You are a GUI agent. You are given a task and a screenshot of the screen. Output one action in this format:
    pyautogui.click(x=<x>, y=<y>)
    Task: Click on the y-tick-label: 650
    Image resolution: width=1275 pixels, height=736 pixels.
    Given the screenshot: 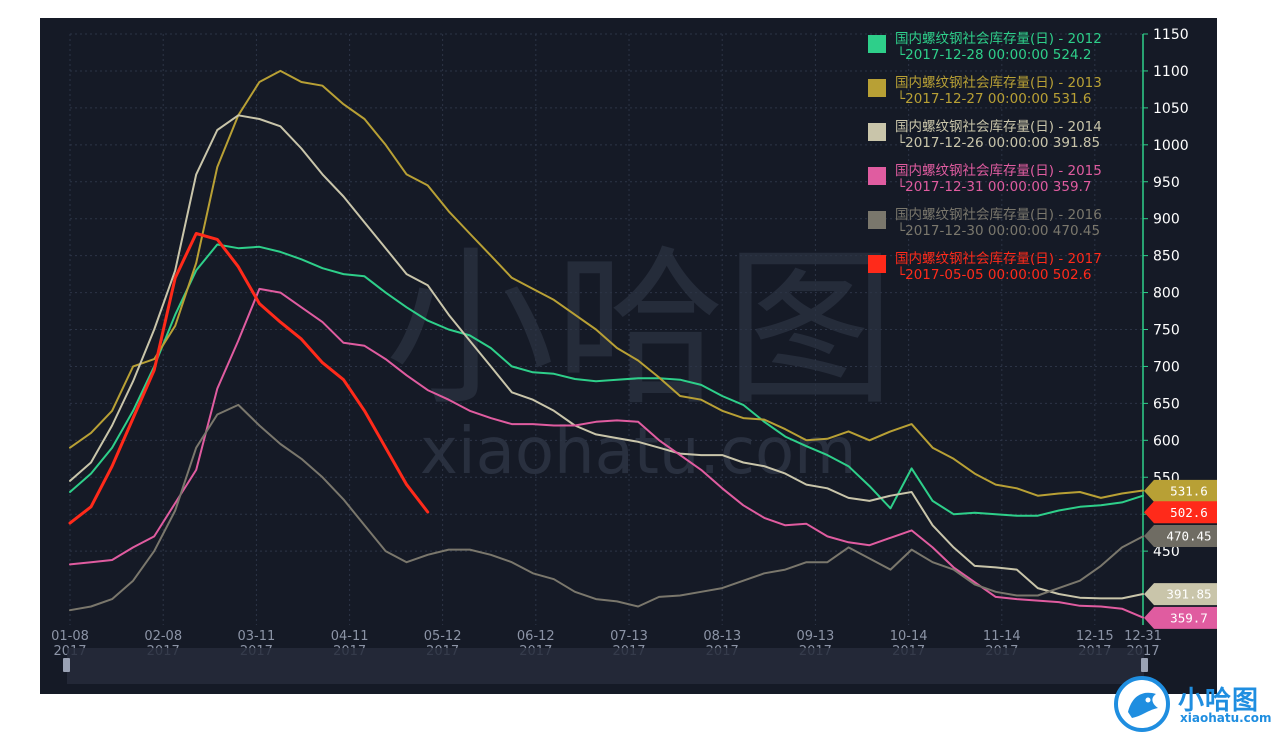 What is the action you would take?
    pyautogui.click(x=1166, y=404)
    